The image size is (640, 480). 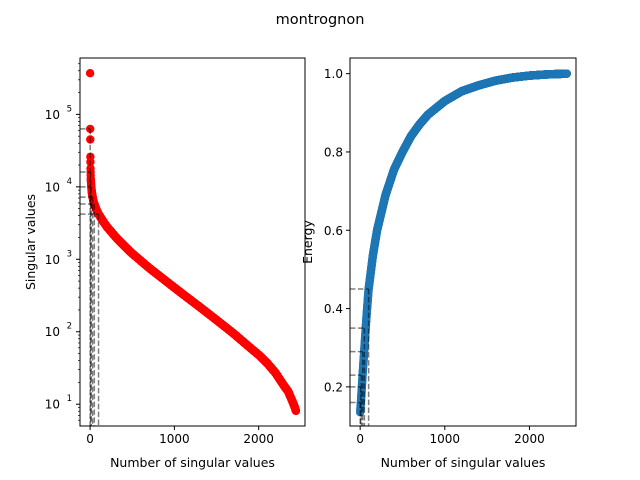 I want to click on y-tick-exponent: 1, so click(x=69, y=399).